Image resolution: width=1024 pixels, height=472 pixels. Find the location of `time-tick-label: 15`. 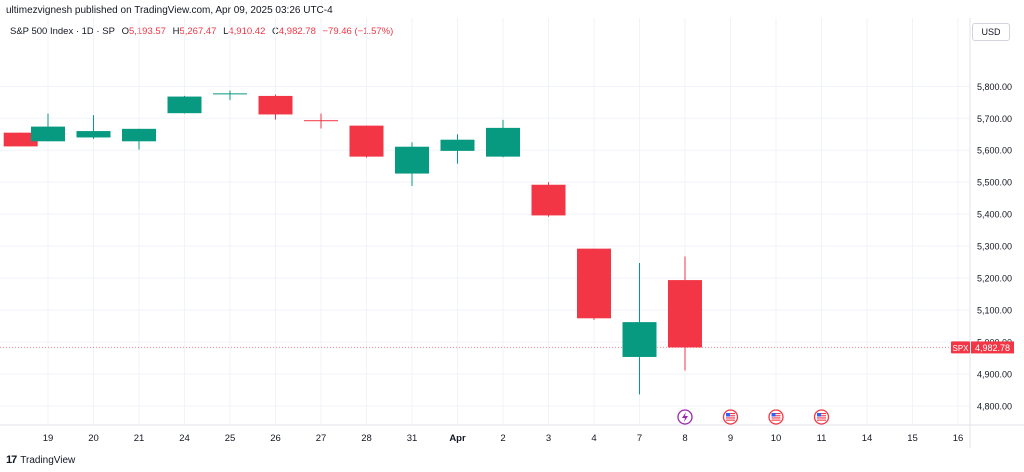

time-tick-label: 15 is located at coordinates (912, 438).